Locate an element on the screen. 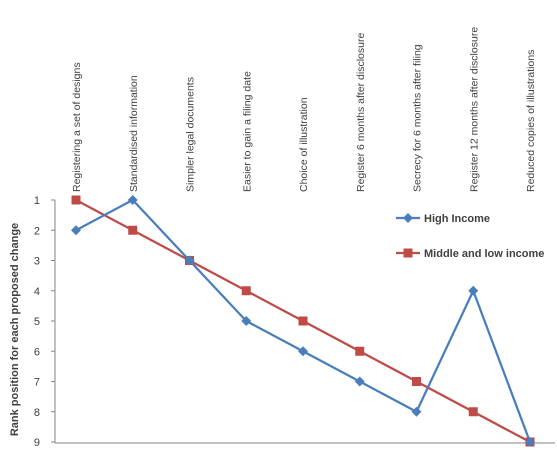 The height and width of the screenshot is (455, 557). category-label: Register 12 months after disclosure is located at coordinates (474, 109).